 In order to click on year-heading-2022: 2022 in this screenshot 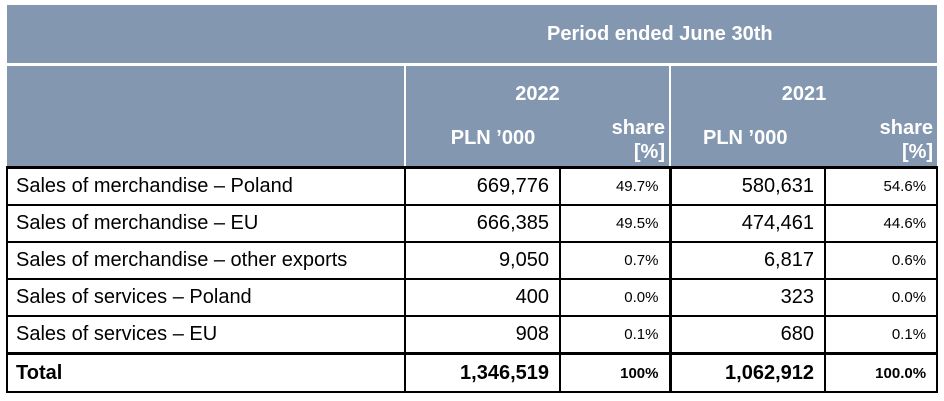, I will do `click(537, 87)`.